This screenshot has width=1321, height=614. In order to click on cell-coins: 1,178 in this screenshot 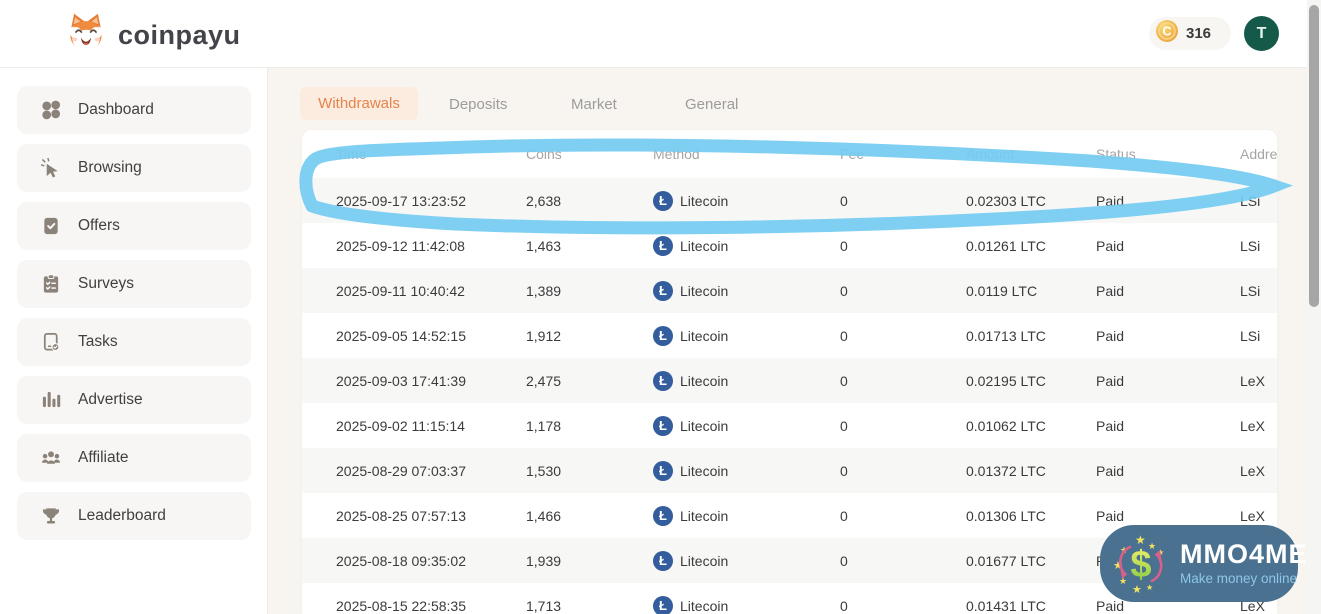, I will do `click(544, 425)`.